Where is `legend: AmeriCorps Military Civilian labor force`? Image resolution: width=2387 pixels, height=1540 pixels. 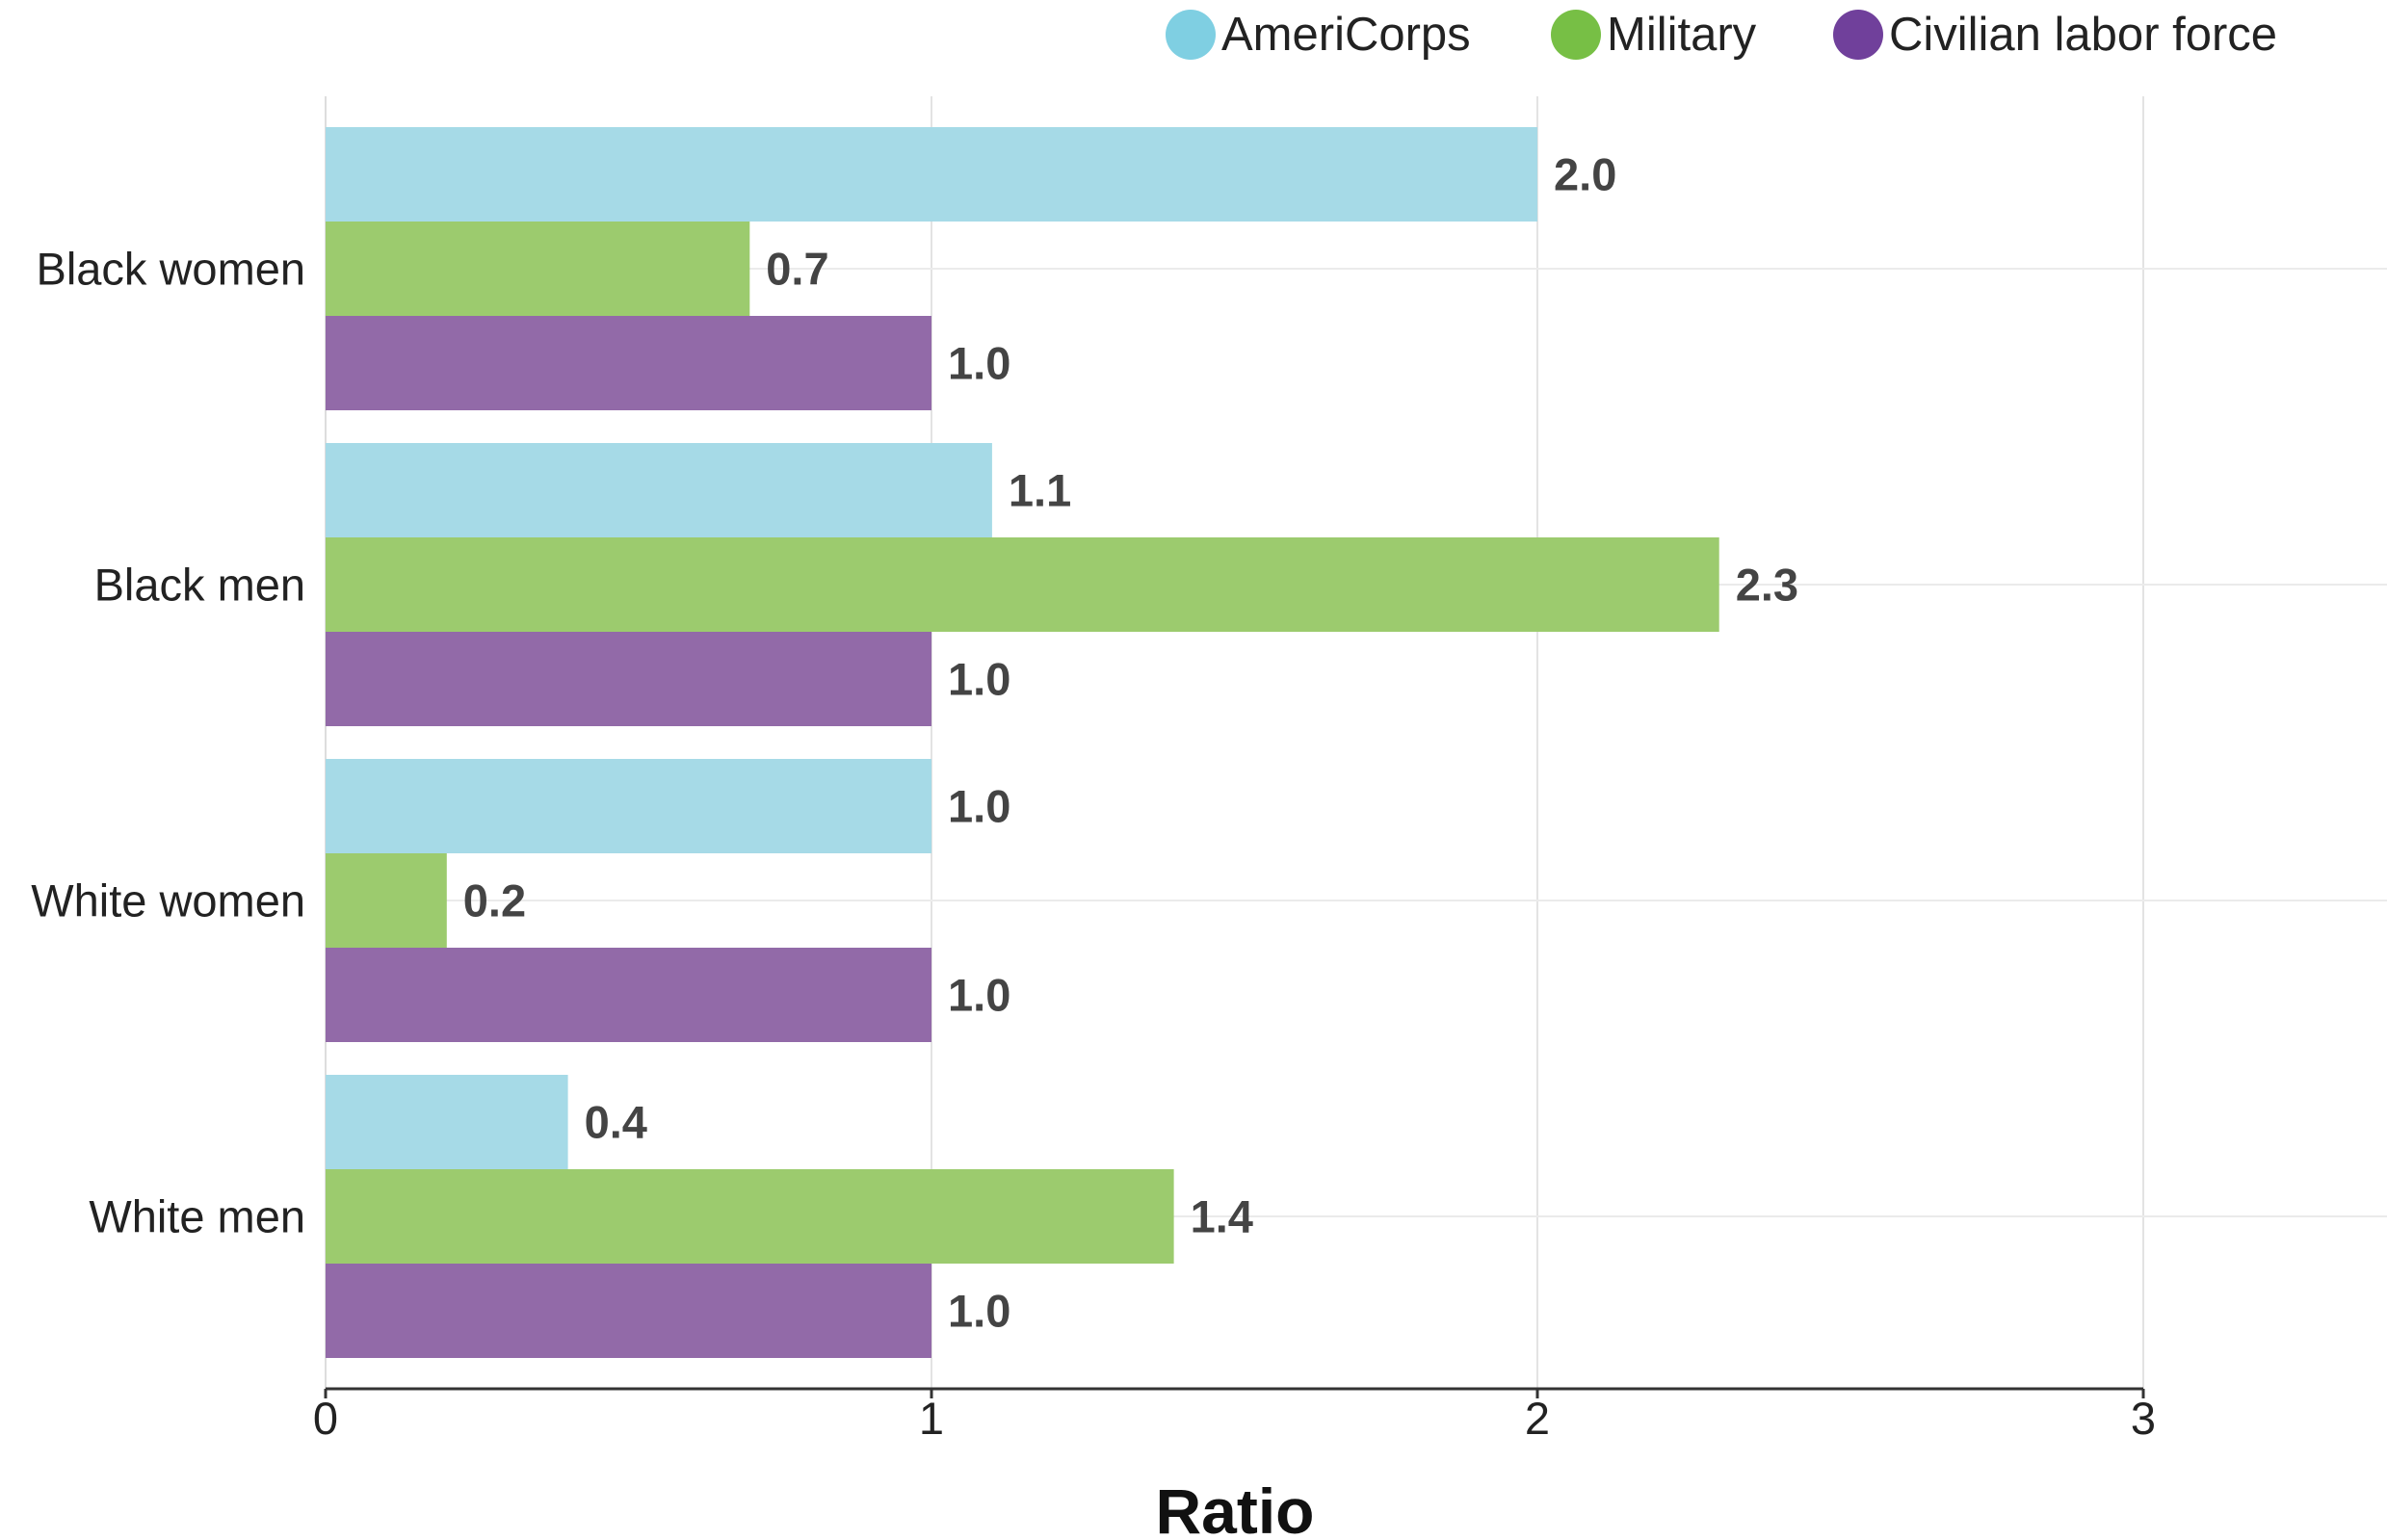 legend: AmeriCorps Military Civilian labor force is located at coordinates (1721, 35).